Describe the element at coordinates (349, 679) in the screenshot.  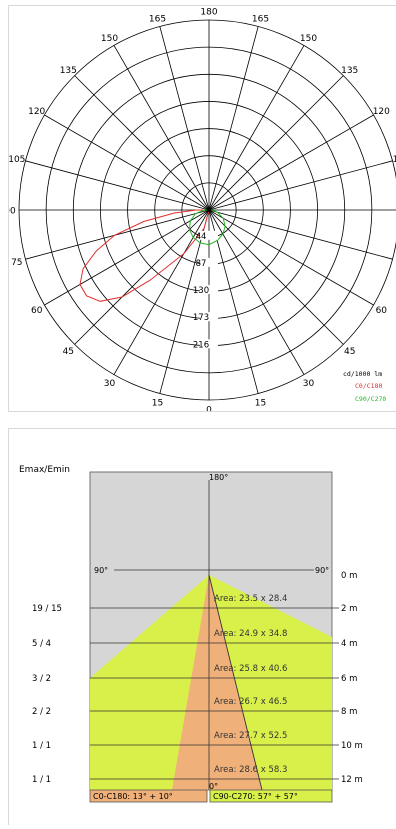
I see `height-label: 6 m` at that location.